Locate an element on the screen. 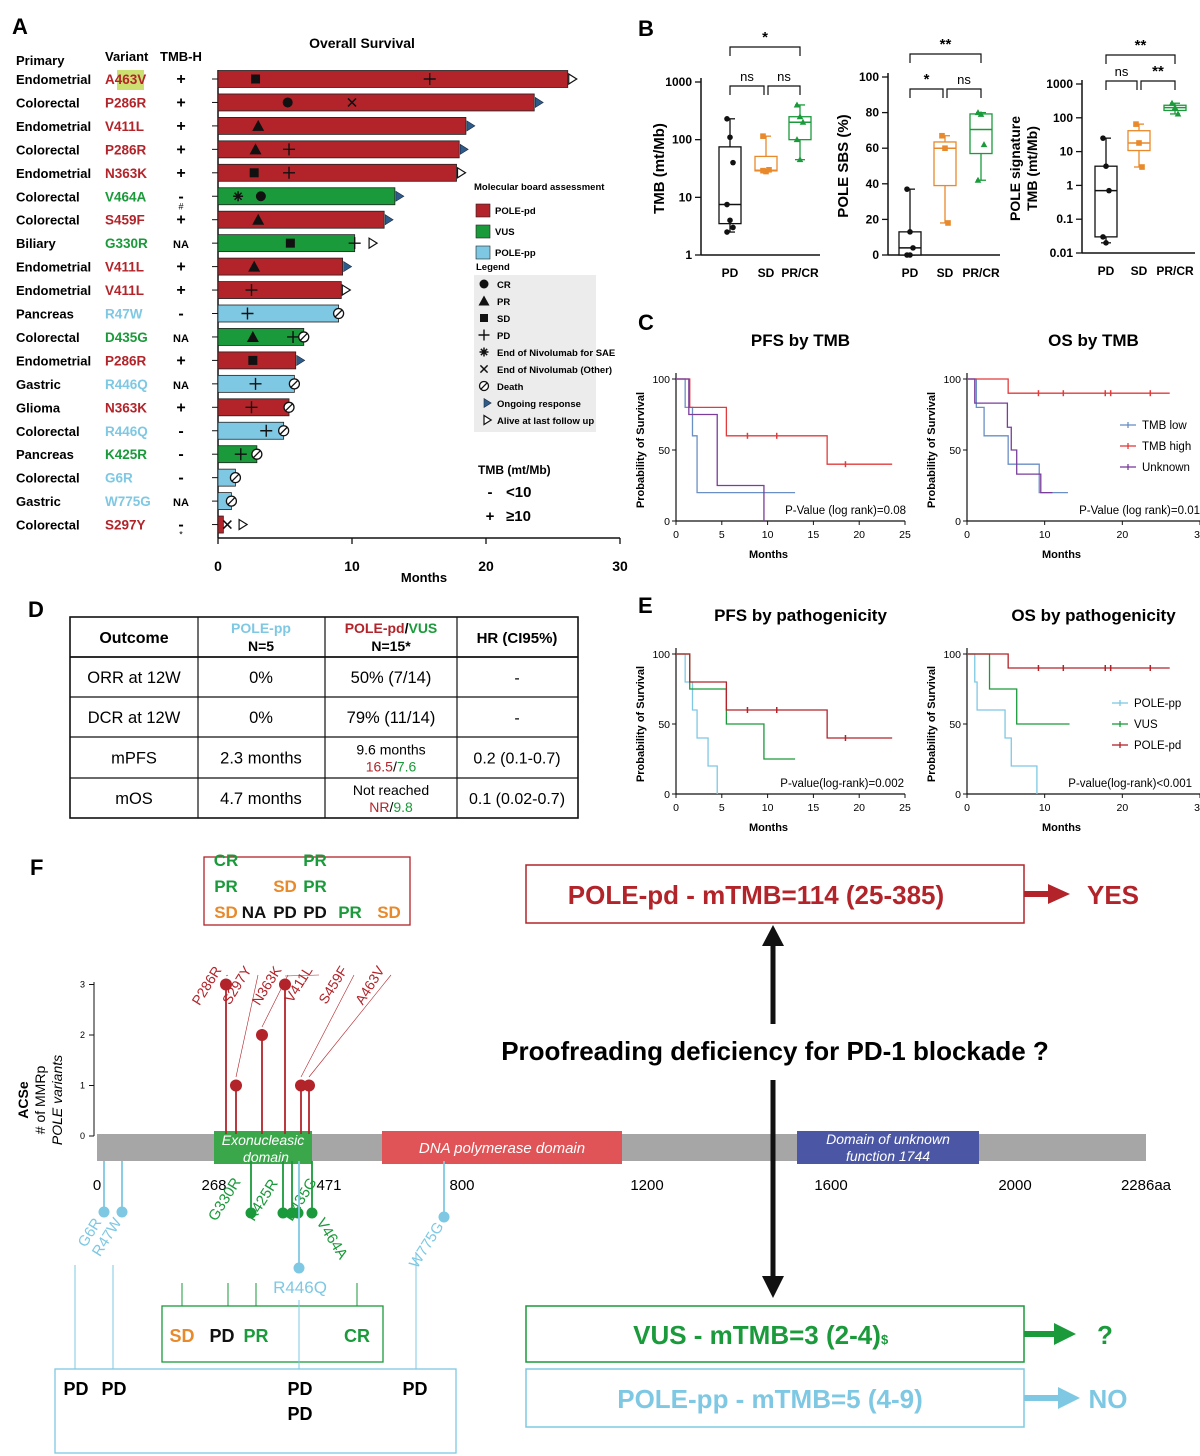 The image size is (1200, 1456). legend-symbol-label: SD is located at coordinates (503, 319).